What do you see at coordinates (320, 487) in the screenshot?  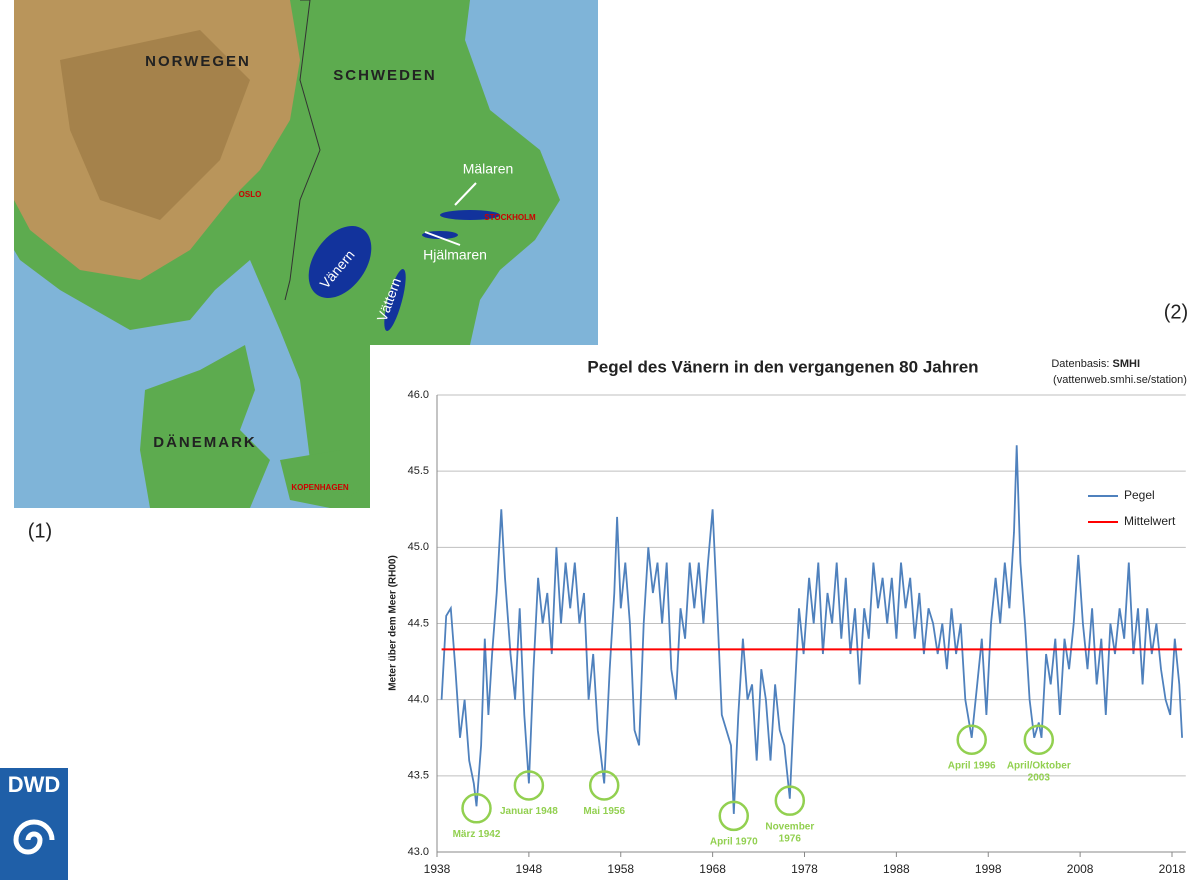 I see `city-label: KOPENHAGEN` at bounding box center [320, 487].